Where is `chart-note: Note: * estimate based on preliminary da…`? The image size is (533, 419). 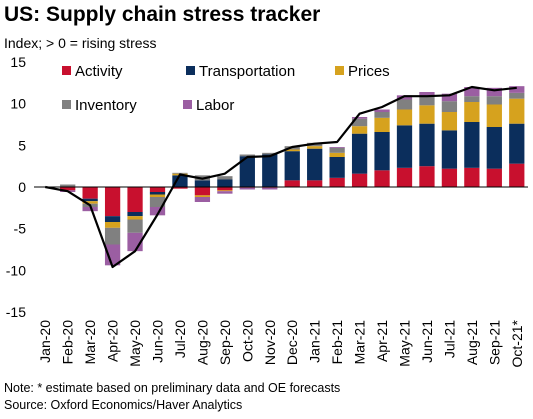
chart-note: Note: * estimate based on preliminary da… is located at coordinates (172, 388).